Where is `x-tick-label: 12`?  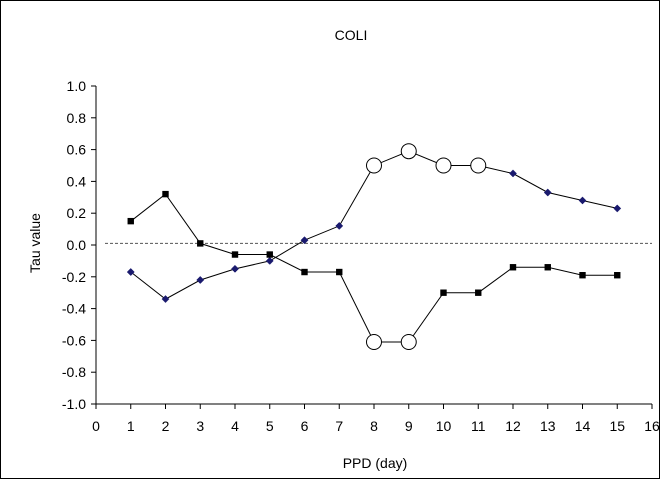 x-tick-label: 12 is located at coordinates (513, 426).